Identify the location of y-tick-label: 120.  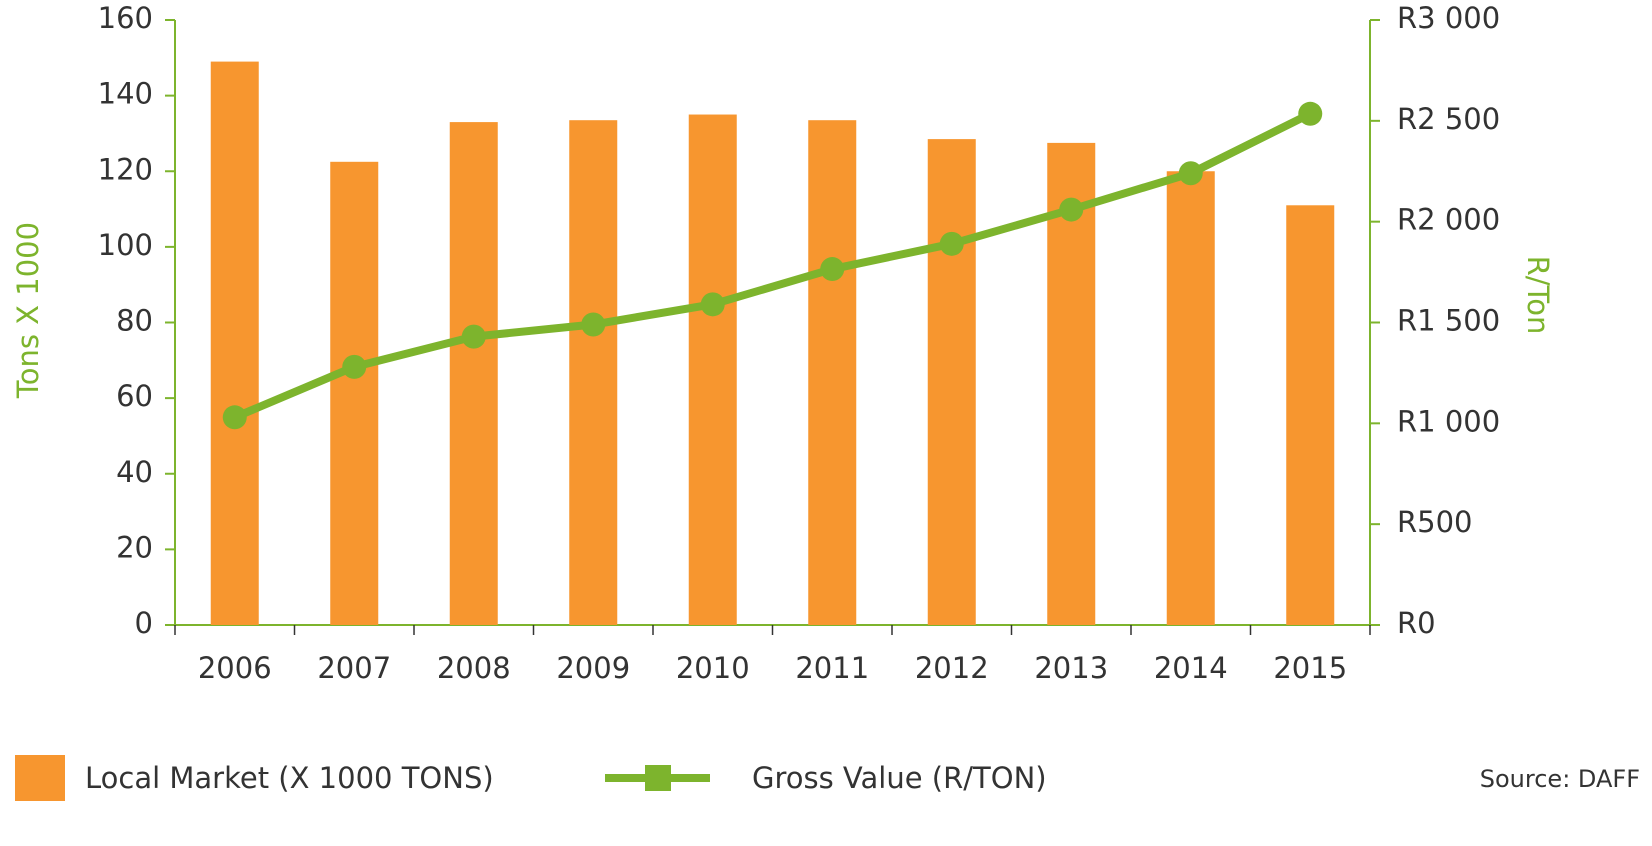
(125, 169).